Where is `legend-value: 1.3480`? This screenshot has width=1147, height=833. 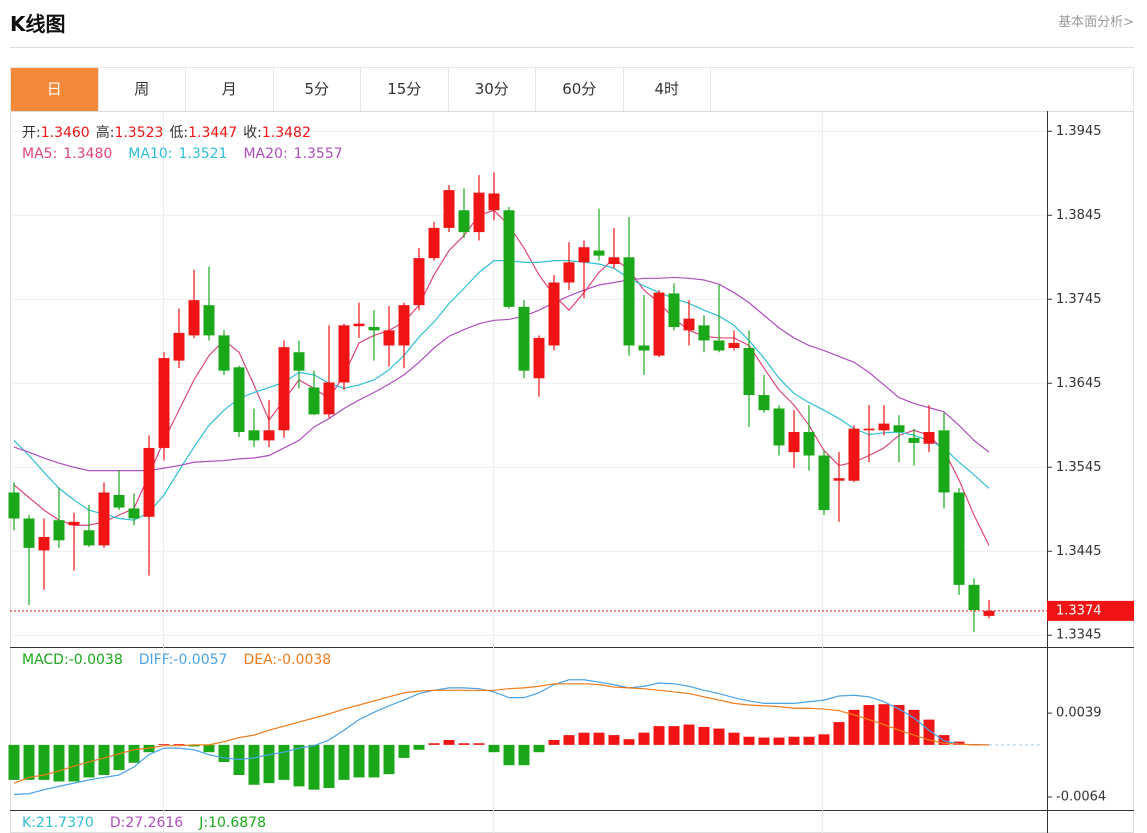 legend-value: 1.3480 is located at coordinates (88, 154).